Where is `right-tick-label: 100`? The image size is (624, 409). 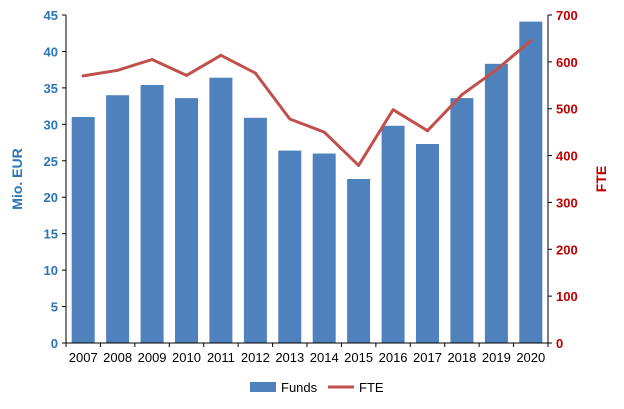 right-tick-label: 100 is located at coordinates (567, 296).